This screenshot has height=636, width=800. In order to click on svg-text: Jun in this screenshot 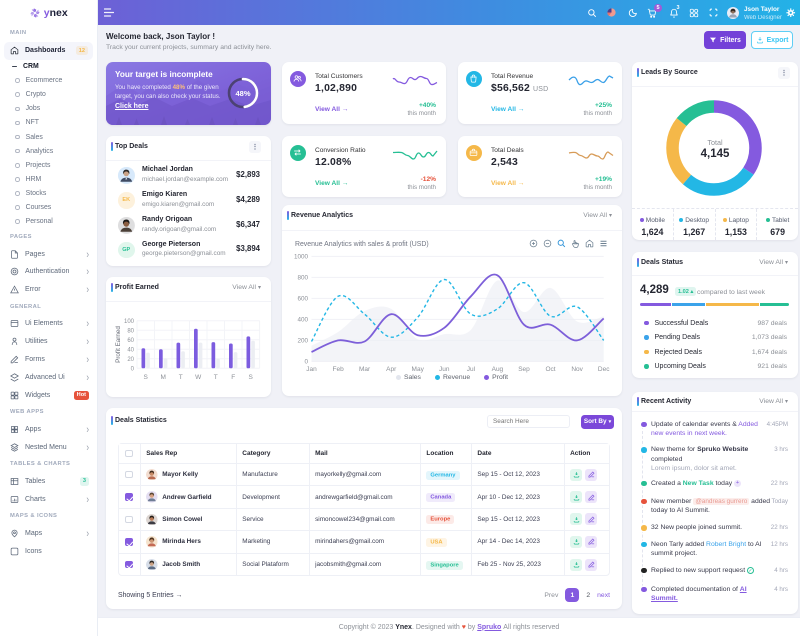, I will do `click(444, 369)`.